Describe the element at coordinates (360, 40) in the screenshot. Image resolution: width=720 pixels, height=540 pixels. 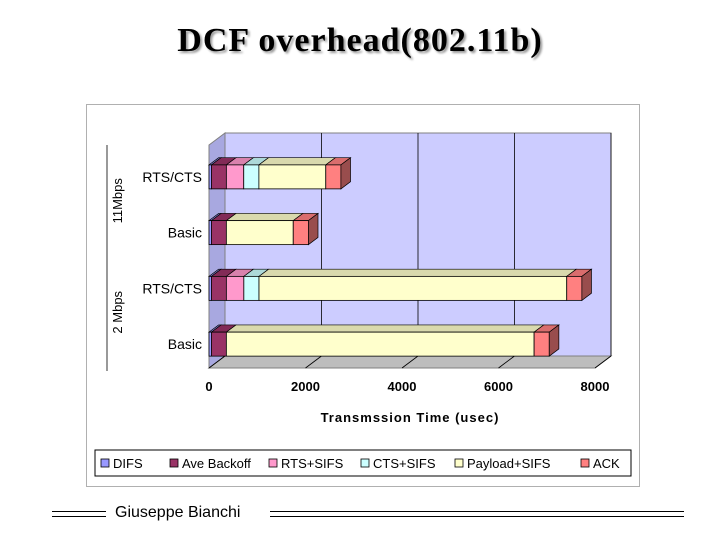
I see `page-title: DCF overhead(802.11b)` at that location.